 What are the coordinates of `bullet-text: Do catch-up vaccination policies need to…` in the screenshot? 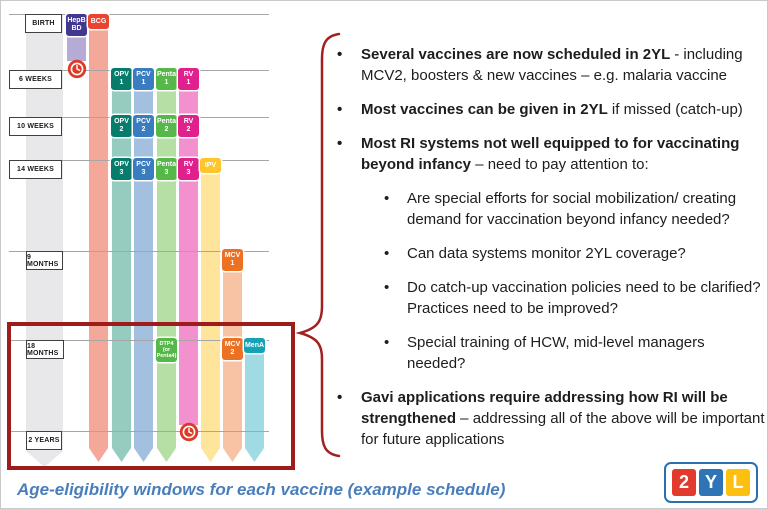 It's located at (587, 298).